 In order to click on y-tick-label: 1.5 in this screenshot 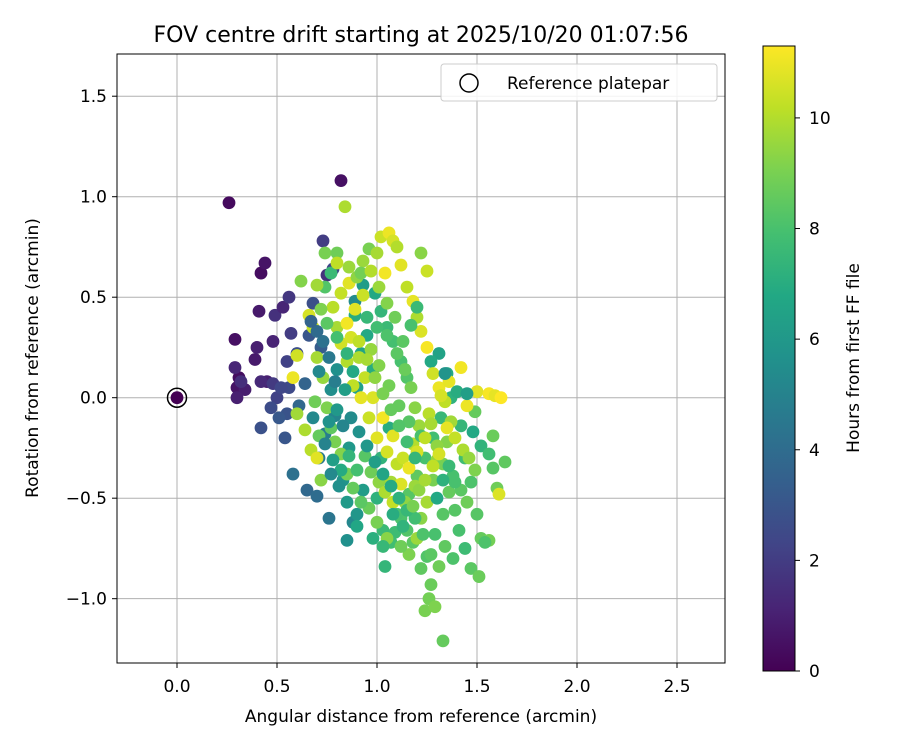, I will do `click(93, 97)`.